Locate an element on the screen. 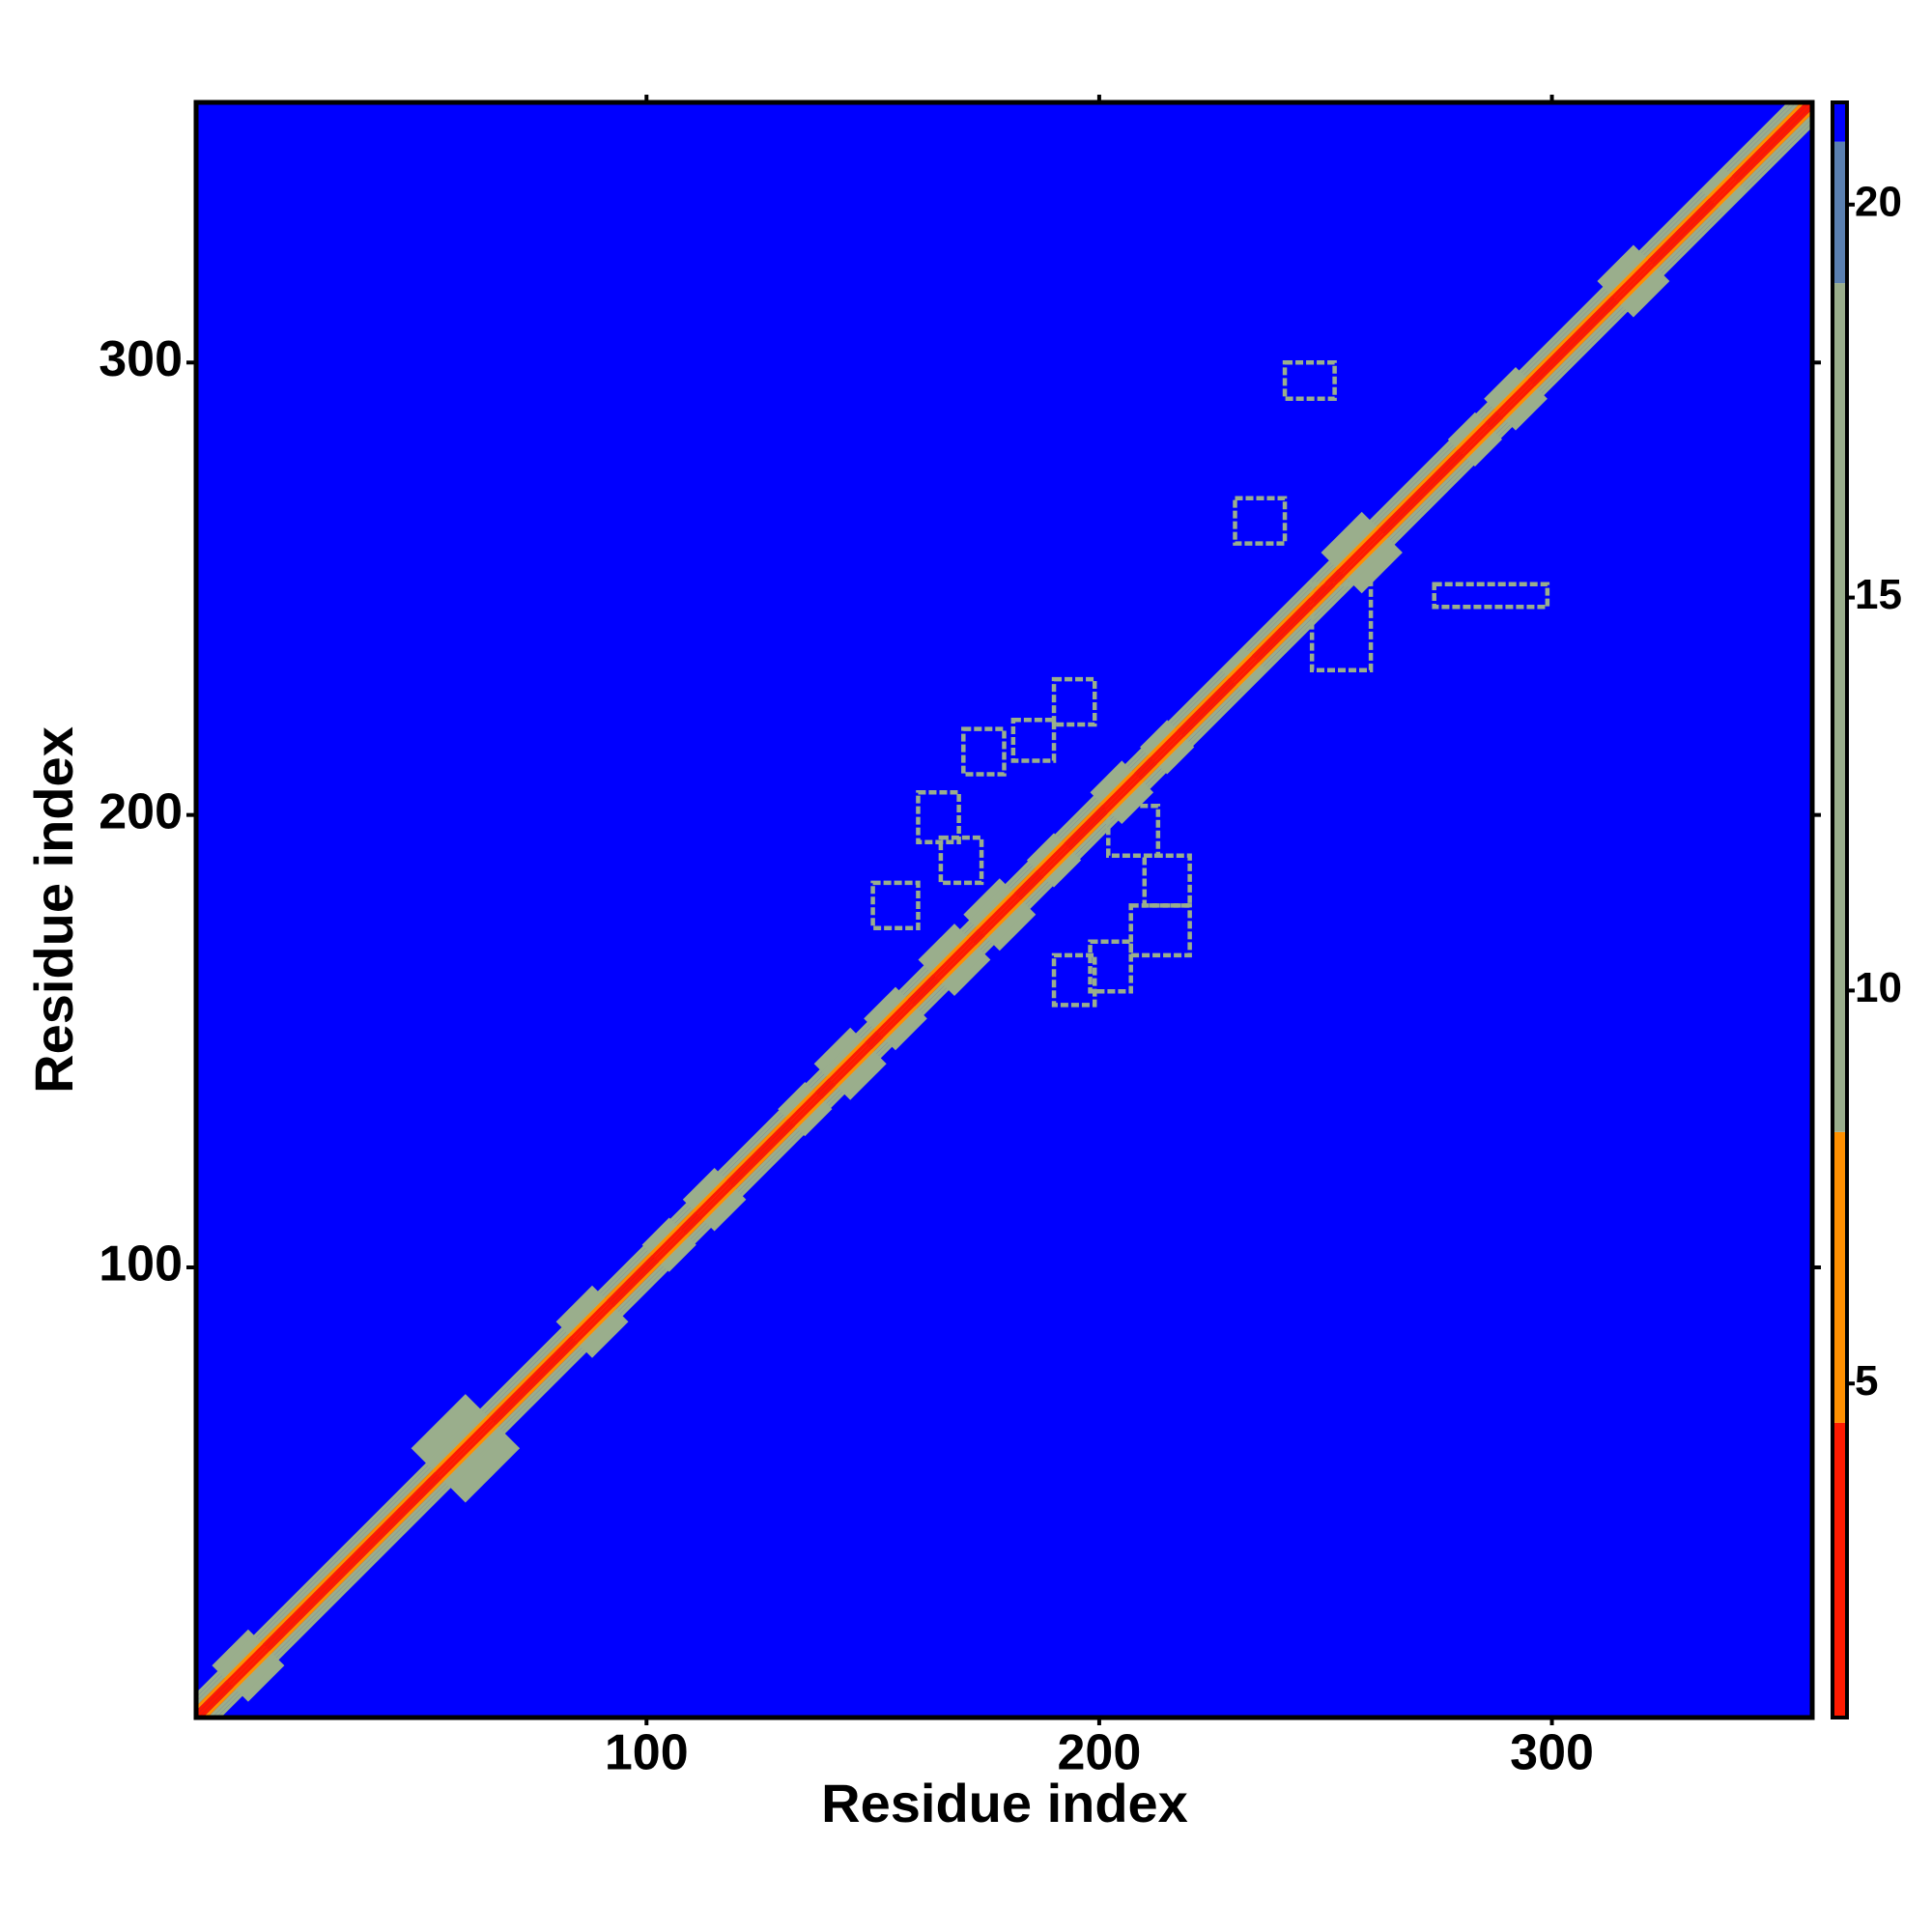 This screenshot has height=1932, width=1932. colorbar-tick-label: 10 is located at coordinates (1878, 987).